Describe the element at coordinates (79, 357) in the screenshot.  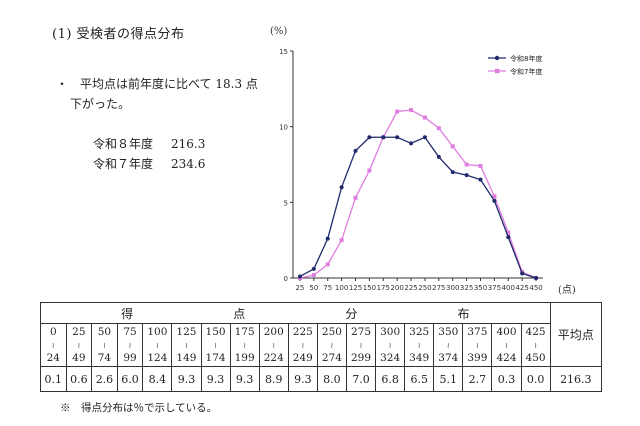
I see `range-to: 49` at that location.